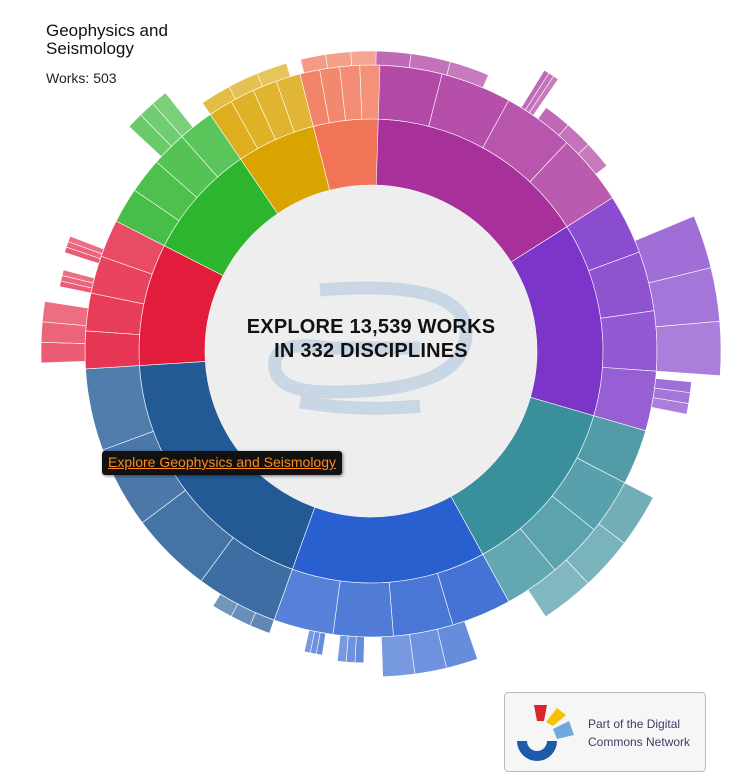 The width and height of the screenshot is (739, 784). I want to click on center-line-1: EXPLORE 13,539 WORKS, so click(371, 327).